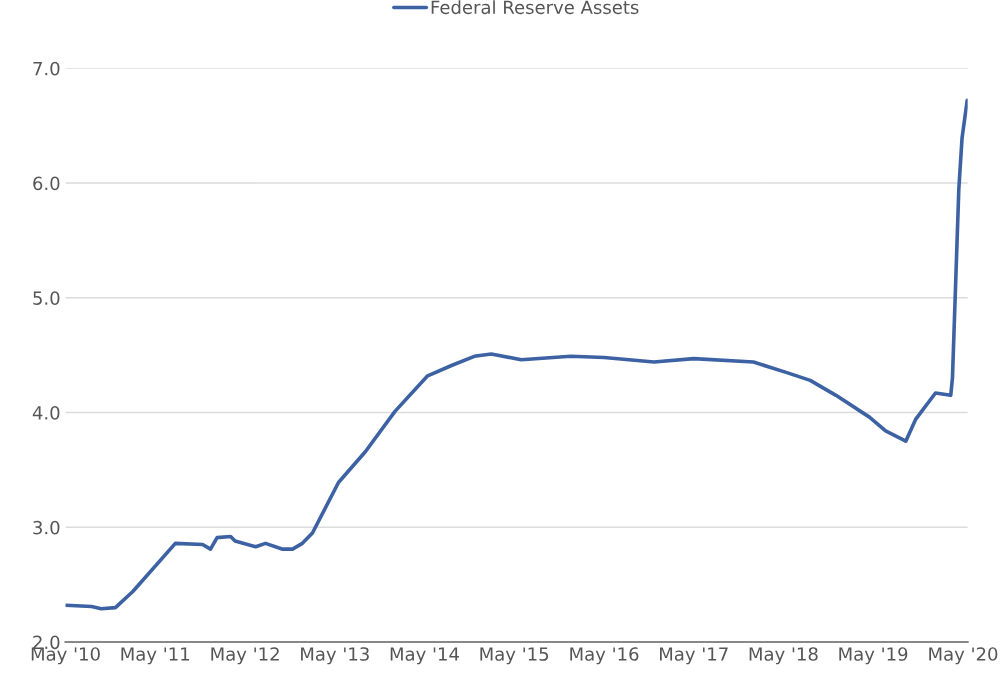 Image resolution: width=1008 pixels, height=683 pixels. What do you see at coordinates (514, 656) in the screenshot?
I see `x-tick-label: May '15` at bounding box center [514, 656].